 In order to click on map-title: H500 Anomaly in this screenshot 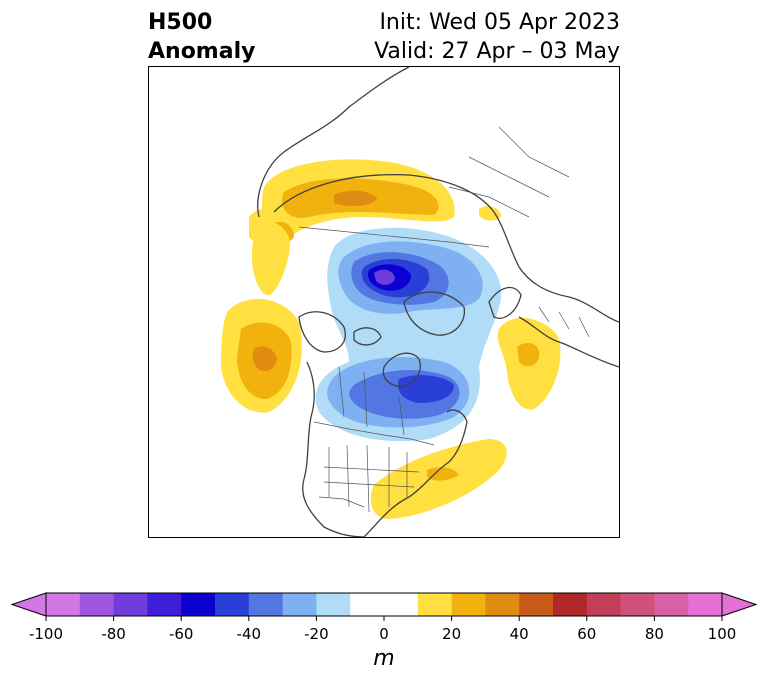, I will do `click(201, 37)`.